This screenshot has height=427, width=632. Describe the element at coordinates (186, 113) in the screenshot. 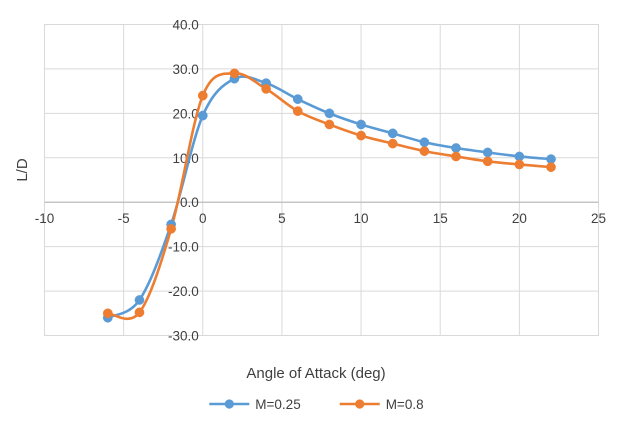

I see `y-axis-tick-label: 20.0` at that location.